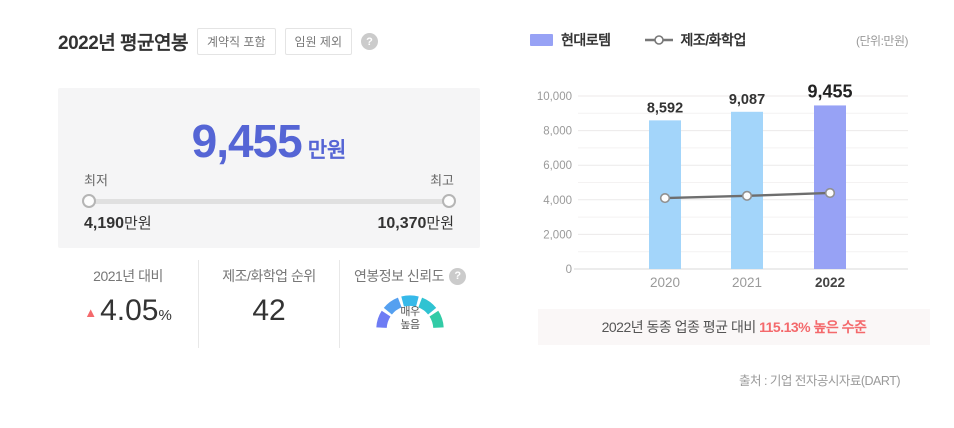 This screenshot has width=954, height=428. What do you see at coordinates (128, 310) in the screenshot?
I see `yoy-value: ▲ 4.05%` at bounding box center [128, 310].